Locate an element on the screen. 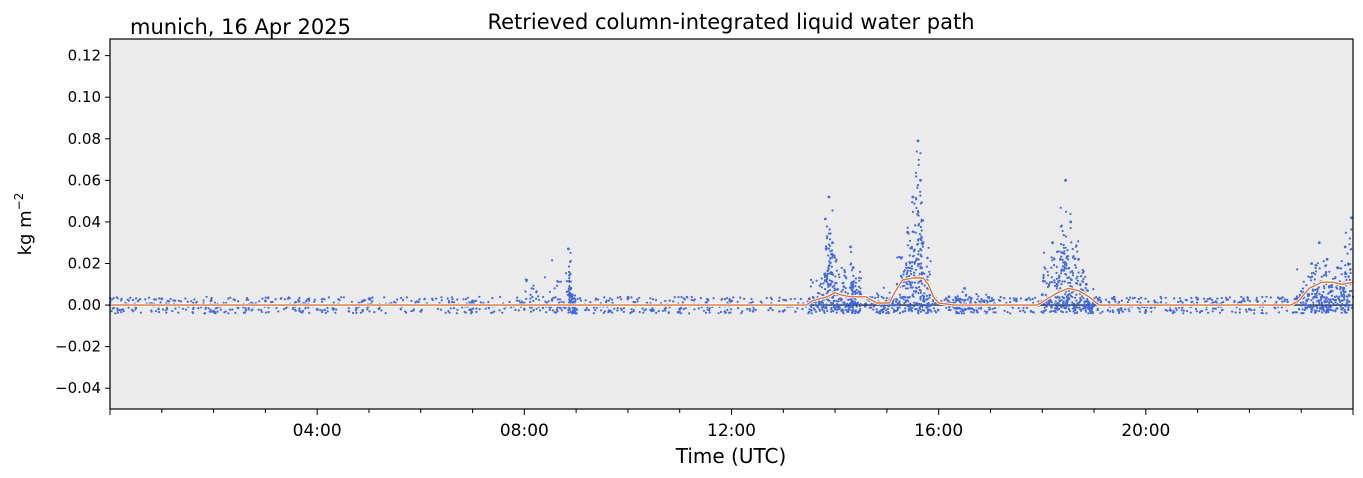 The height and width of the screenshot is (478, 1363). smoothed-line is located at coordinates (732, 291).